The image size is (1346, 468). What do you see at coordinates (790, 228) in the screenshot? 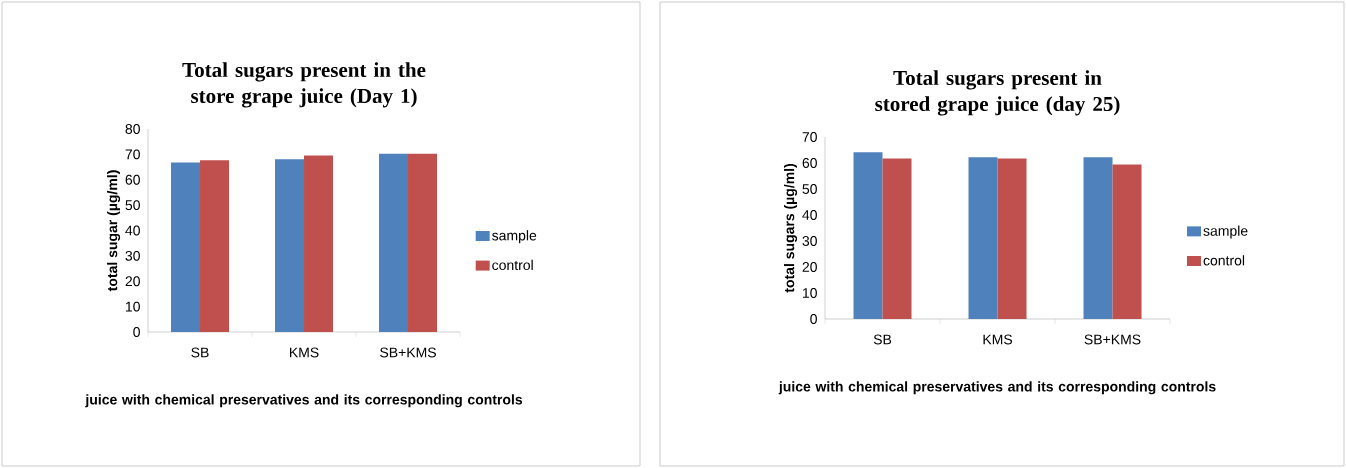
I see `y-axis-title: total sugars (µg/ml)` at bounding box center [790, 228].